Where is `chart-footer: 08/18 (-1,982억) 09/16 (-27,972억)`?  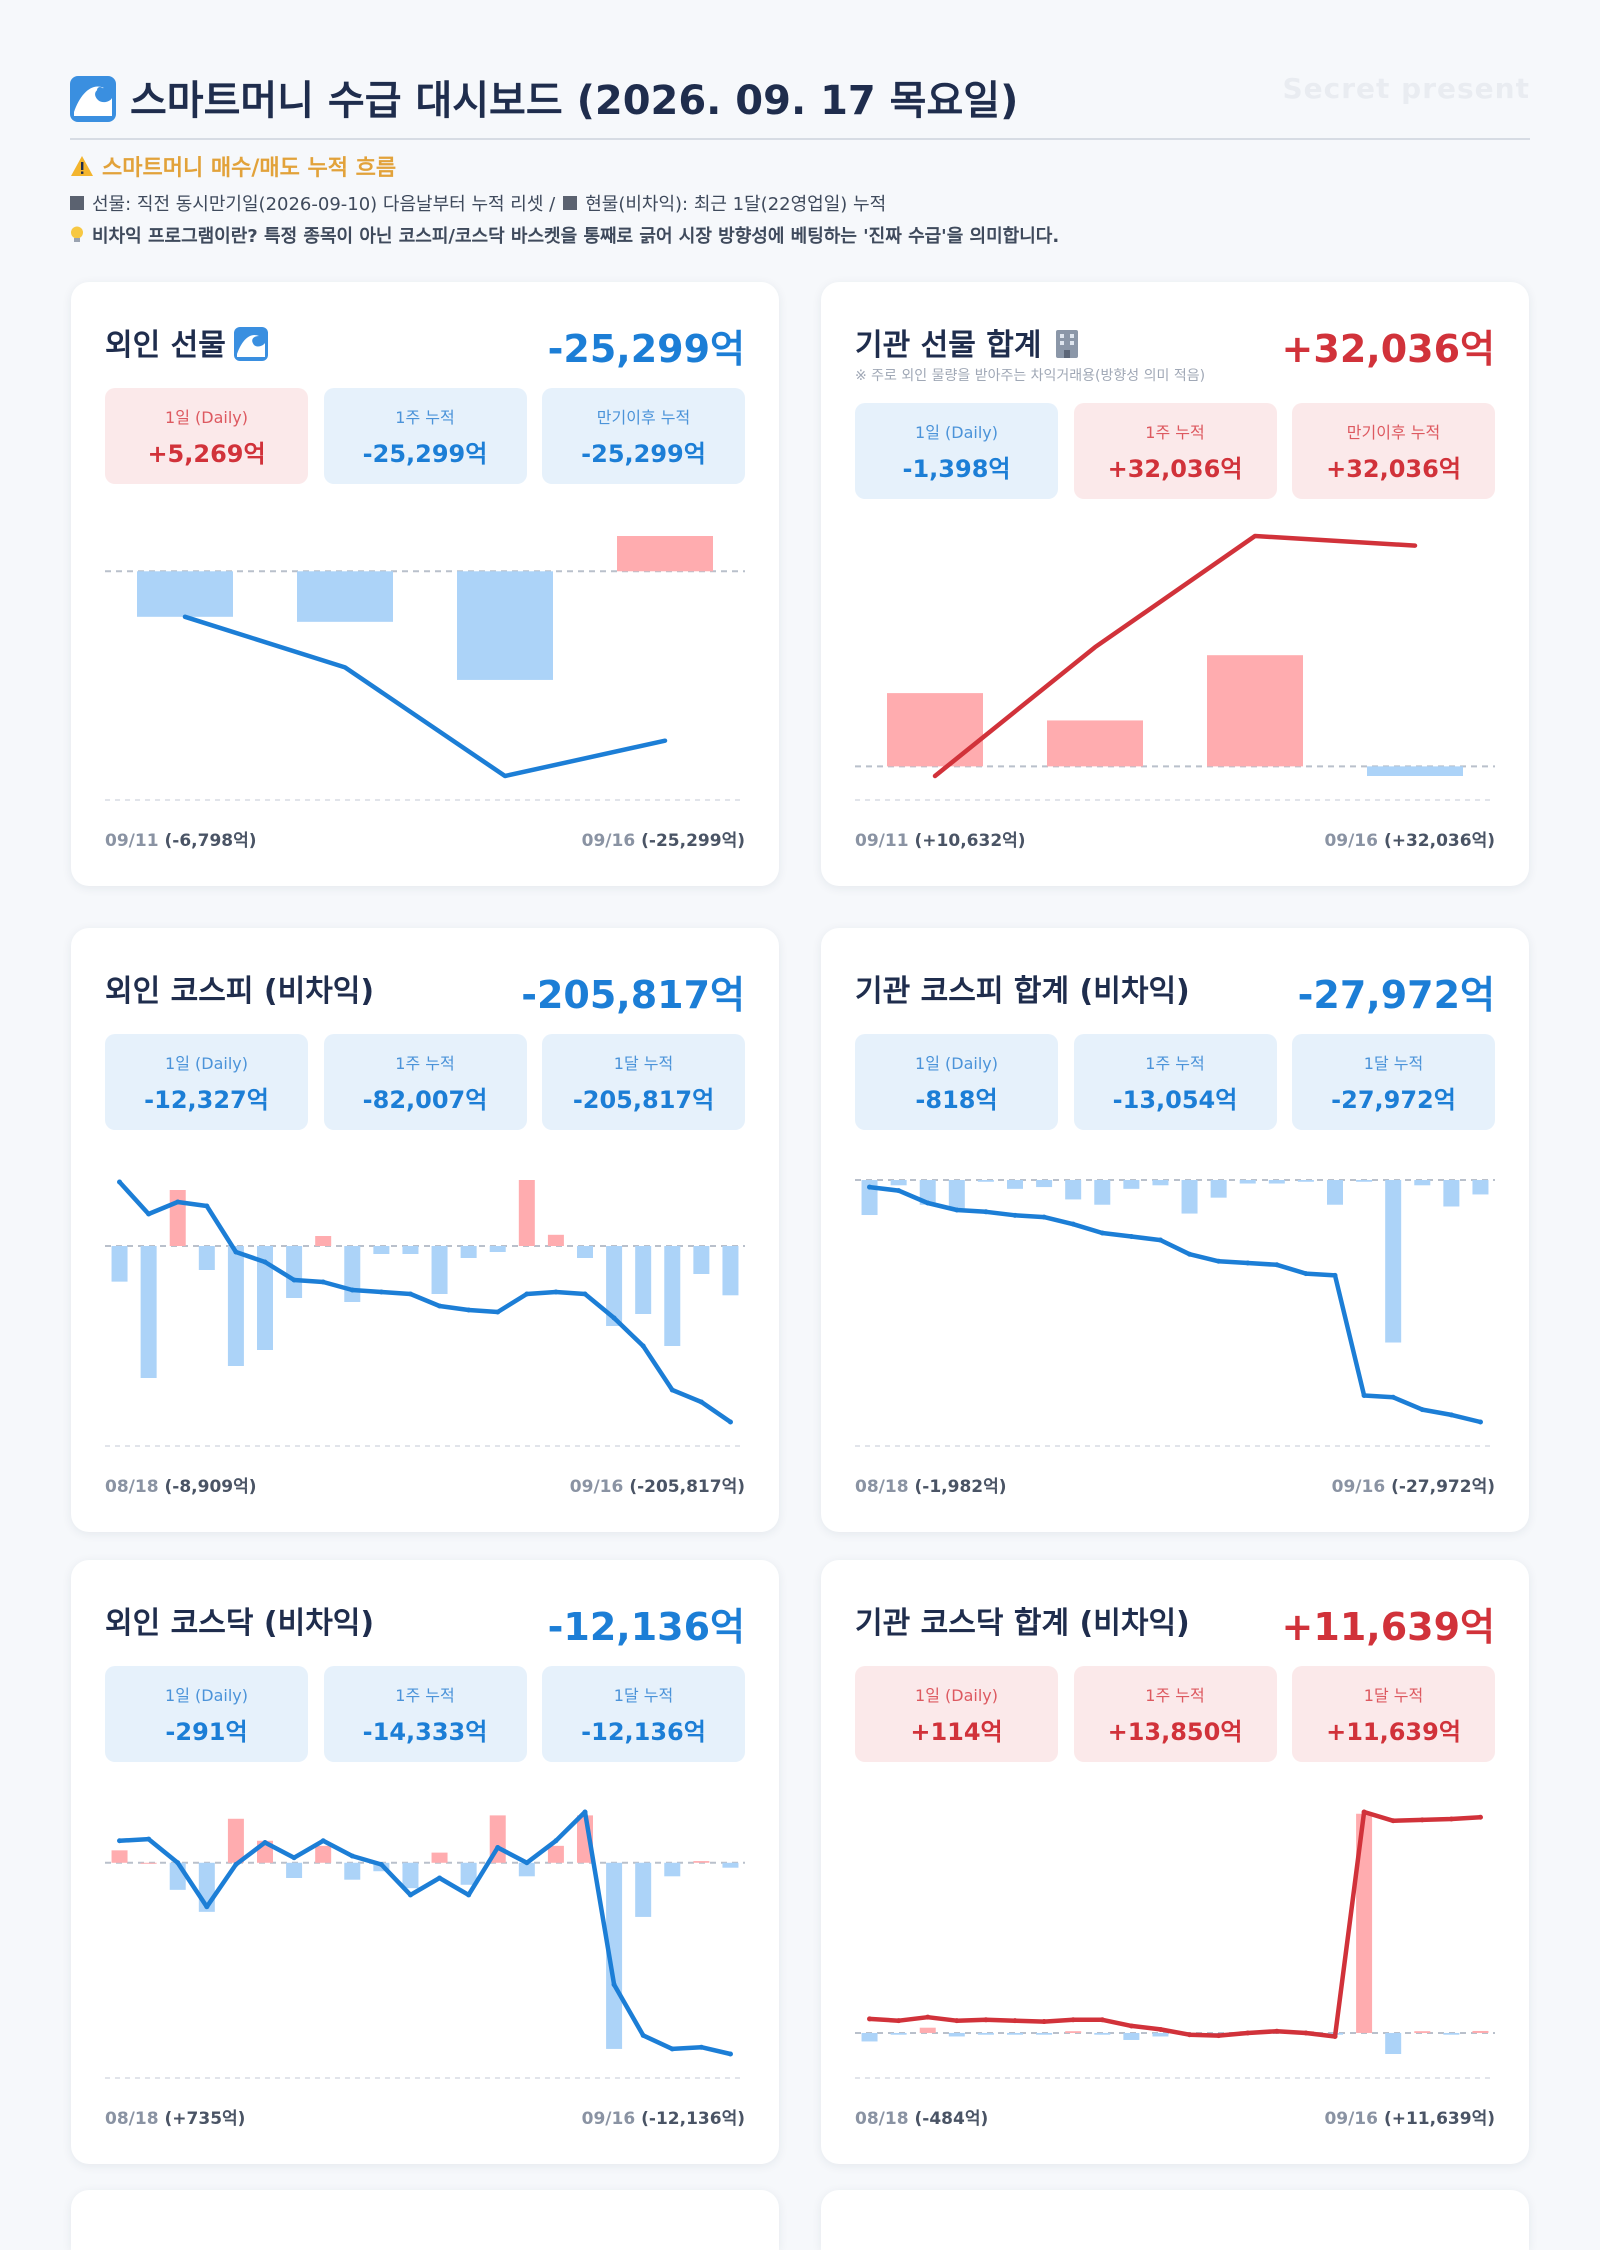 chart-footer: 08/18 (-1,982억) 09/16 (-27,972억) is located at coordinates (1175, 1484).